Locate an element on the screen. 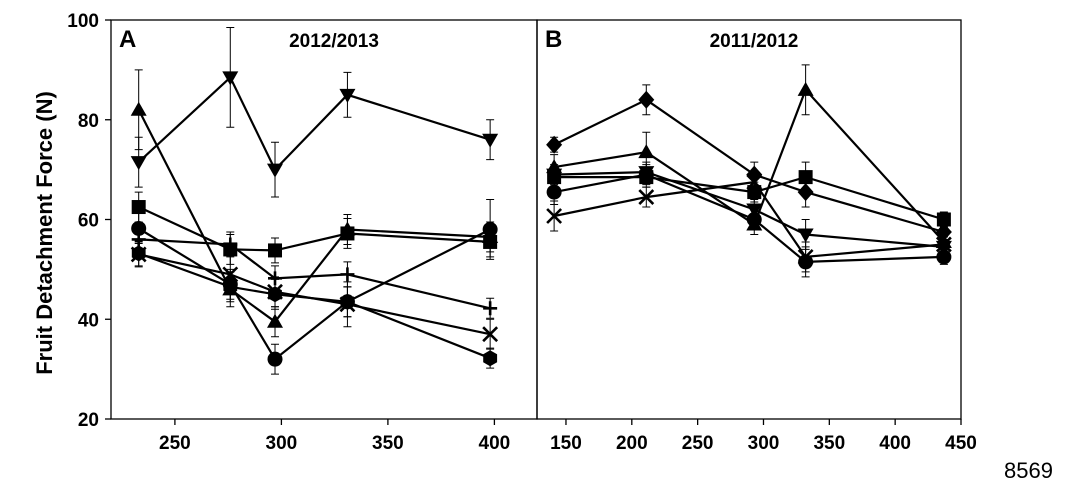 The image size is (1066, 489). series-triangle-down is located at coordinates (314, 112).